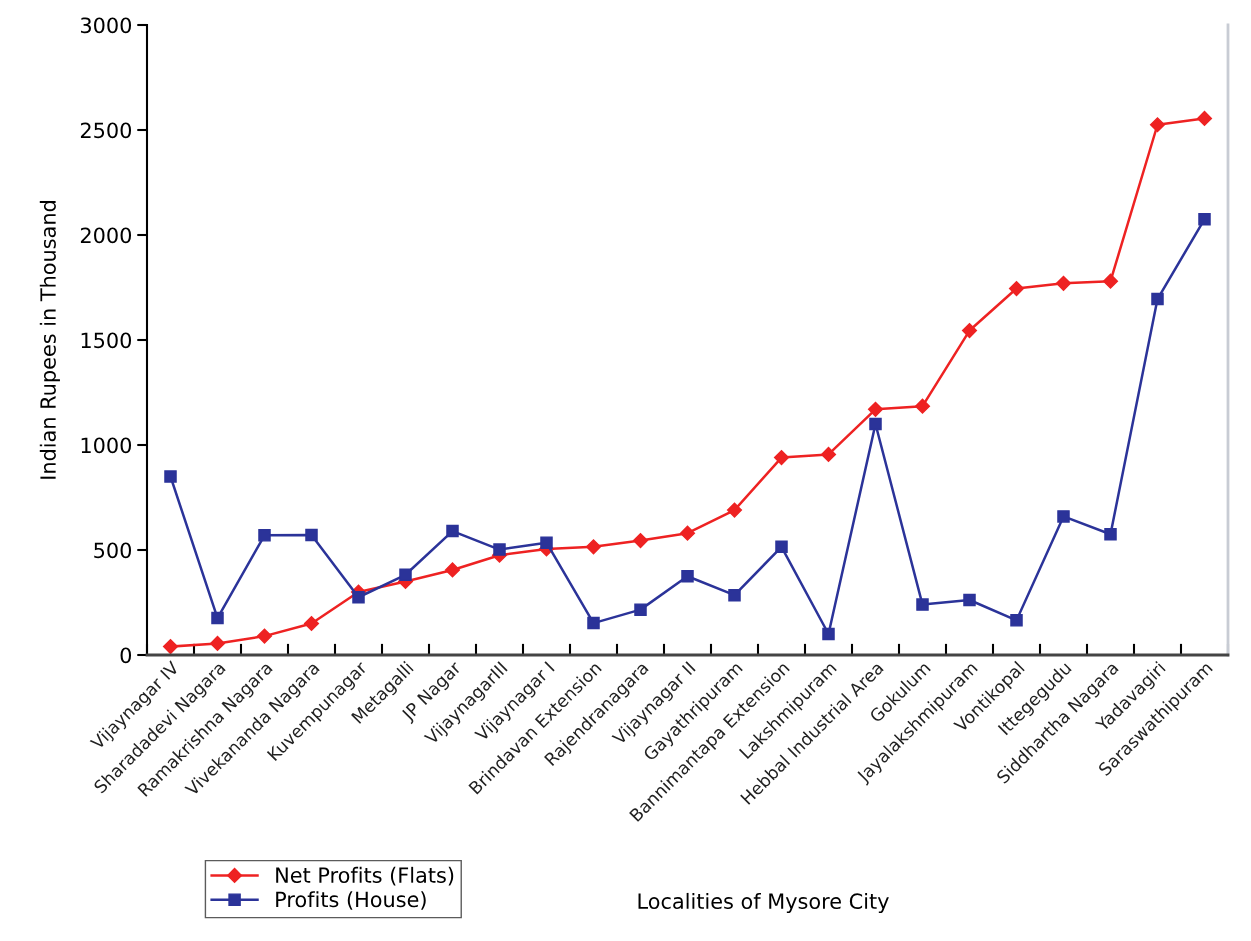 This screenshot has width=1251, height=941. Describe the element at coordinates (106, 340) in the screenshot. I see `y-tick-label: 1500` at that location.